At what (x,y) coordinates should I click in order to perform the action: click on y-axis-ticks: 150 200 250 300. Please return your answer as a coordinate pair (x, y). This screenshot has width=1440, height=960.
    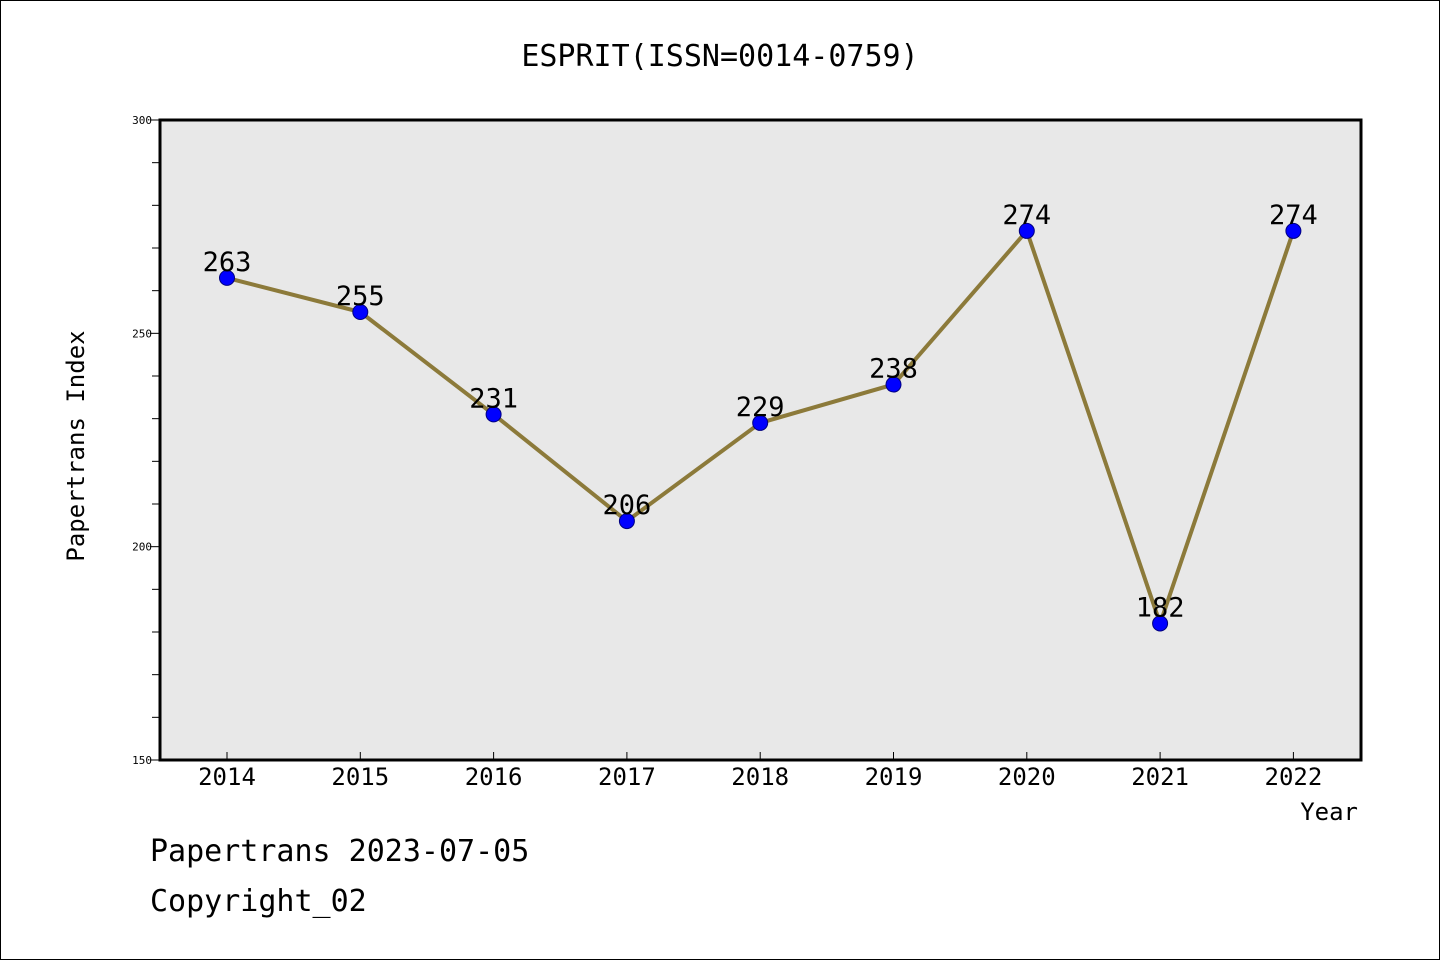
    Looking at the image, I should click on (146, 440).